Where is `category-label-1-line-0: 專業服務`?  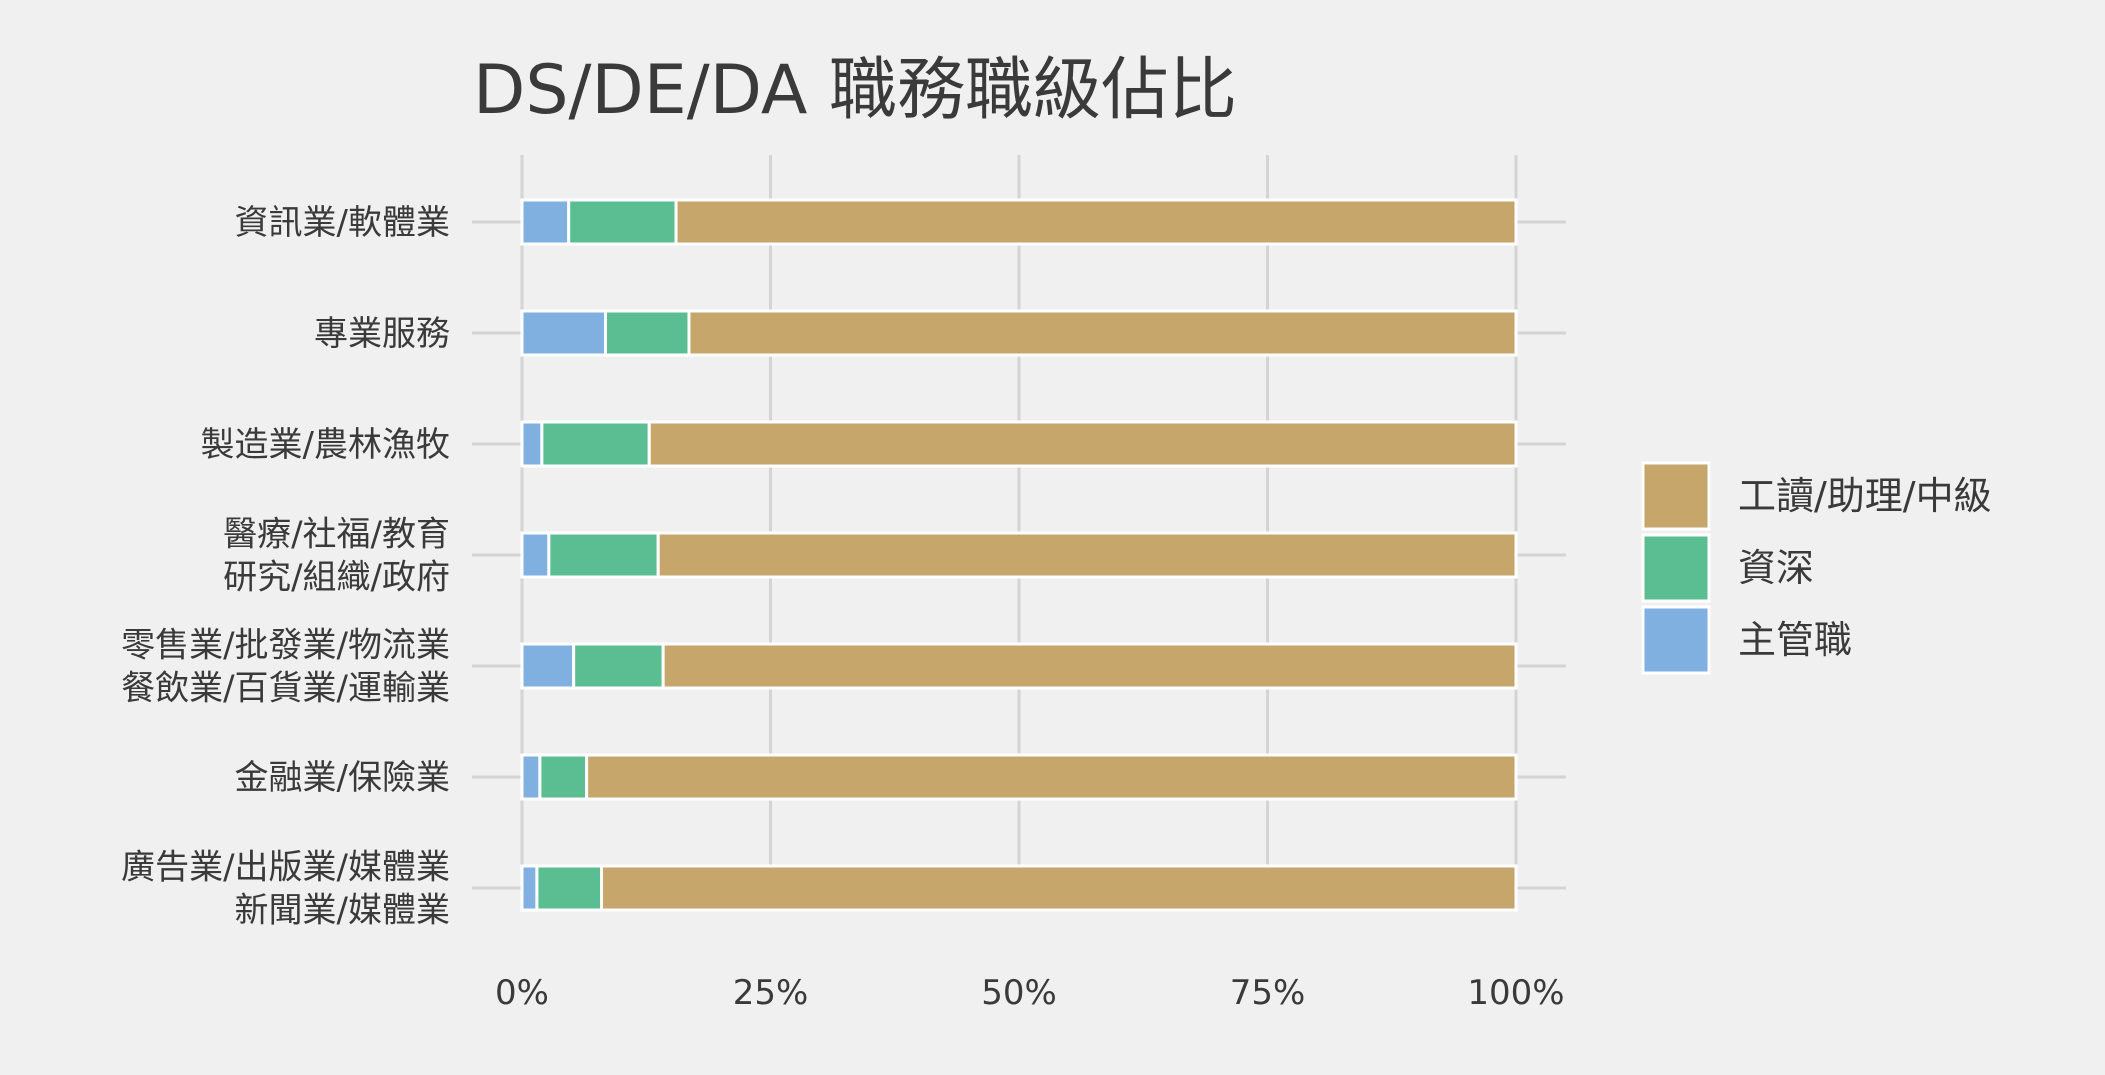
category-label-1-line-0: 專業服務 is located at coordinates (382, 334).